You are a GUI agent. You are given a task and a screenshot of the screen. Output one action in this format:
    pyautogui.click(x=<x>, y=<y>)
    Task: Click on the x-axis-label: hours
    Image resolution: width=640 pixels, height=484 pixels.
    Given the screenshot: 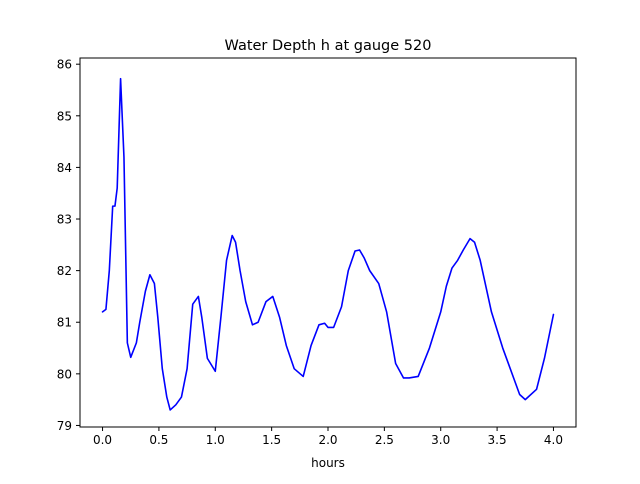 What is the action you would take?
    pyautogui.click(x=328, y=463)
    